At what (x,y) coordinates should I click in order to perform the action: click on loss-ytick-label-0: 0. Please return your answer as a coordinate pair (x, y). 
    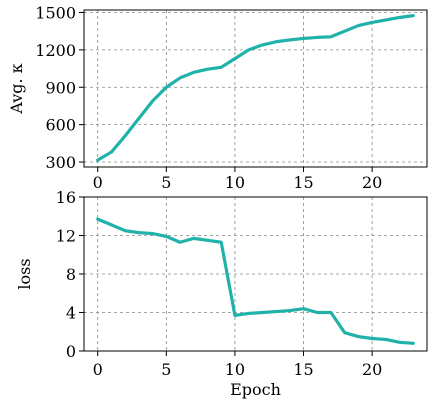
    Looking at the image, I should click on (71, 351).